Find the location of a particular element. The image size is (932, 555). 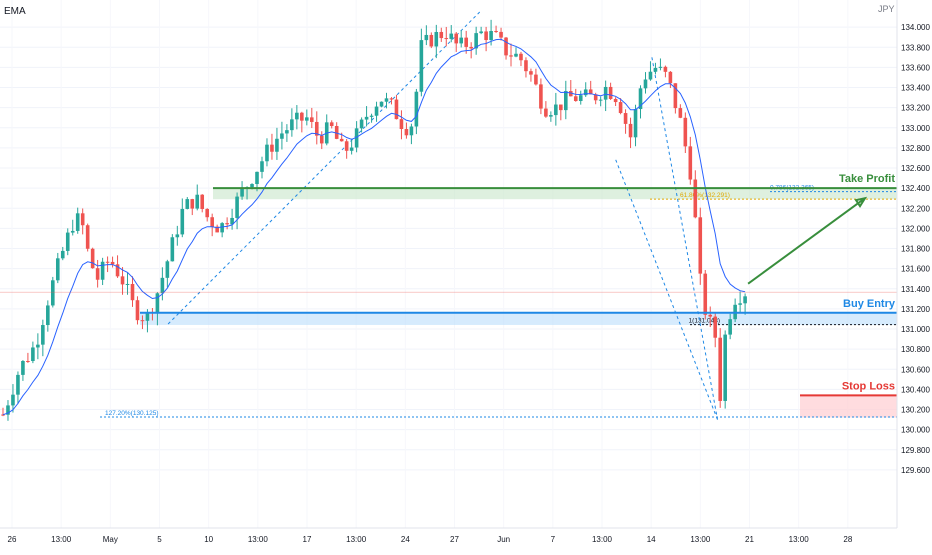

x-tick-label: 24 is located at coordinates (405, 539).